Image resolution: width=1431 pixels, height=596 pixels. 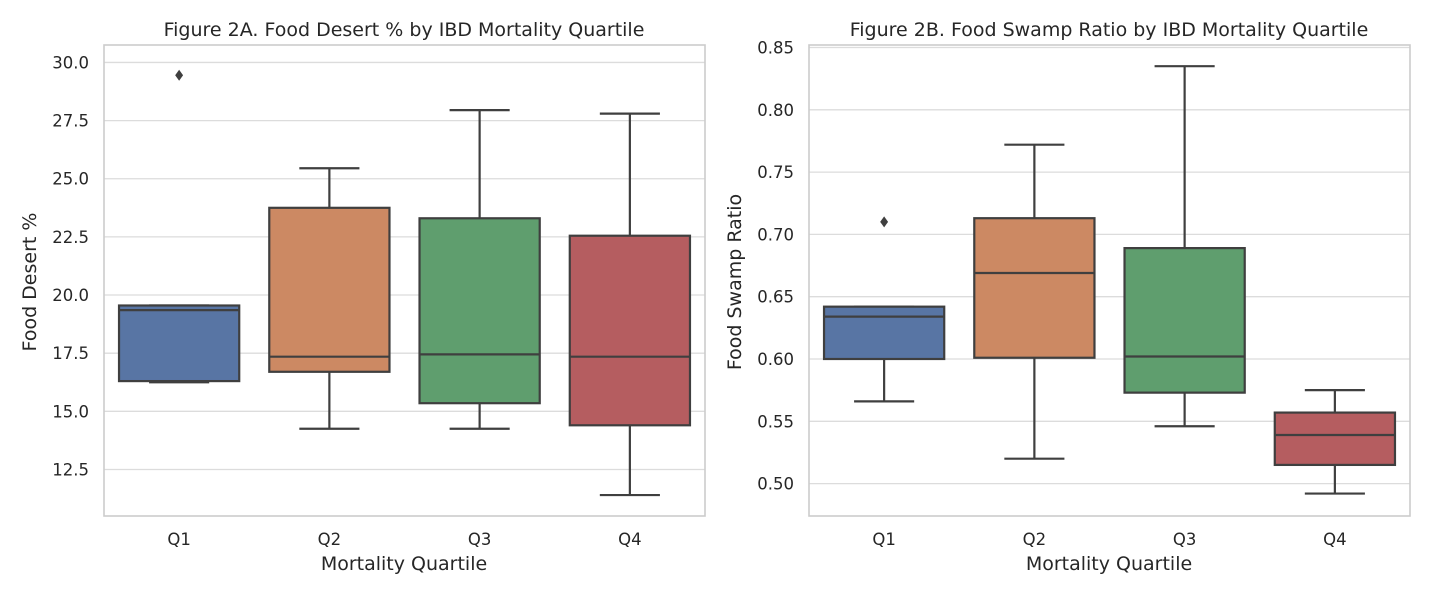 What do you see at coordinates (30, 282) in the screenshot?
I see `y-axis-label: Food Desert %` at bounding box center [30, 282].